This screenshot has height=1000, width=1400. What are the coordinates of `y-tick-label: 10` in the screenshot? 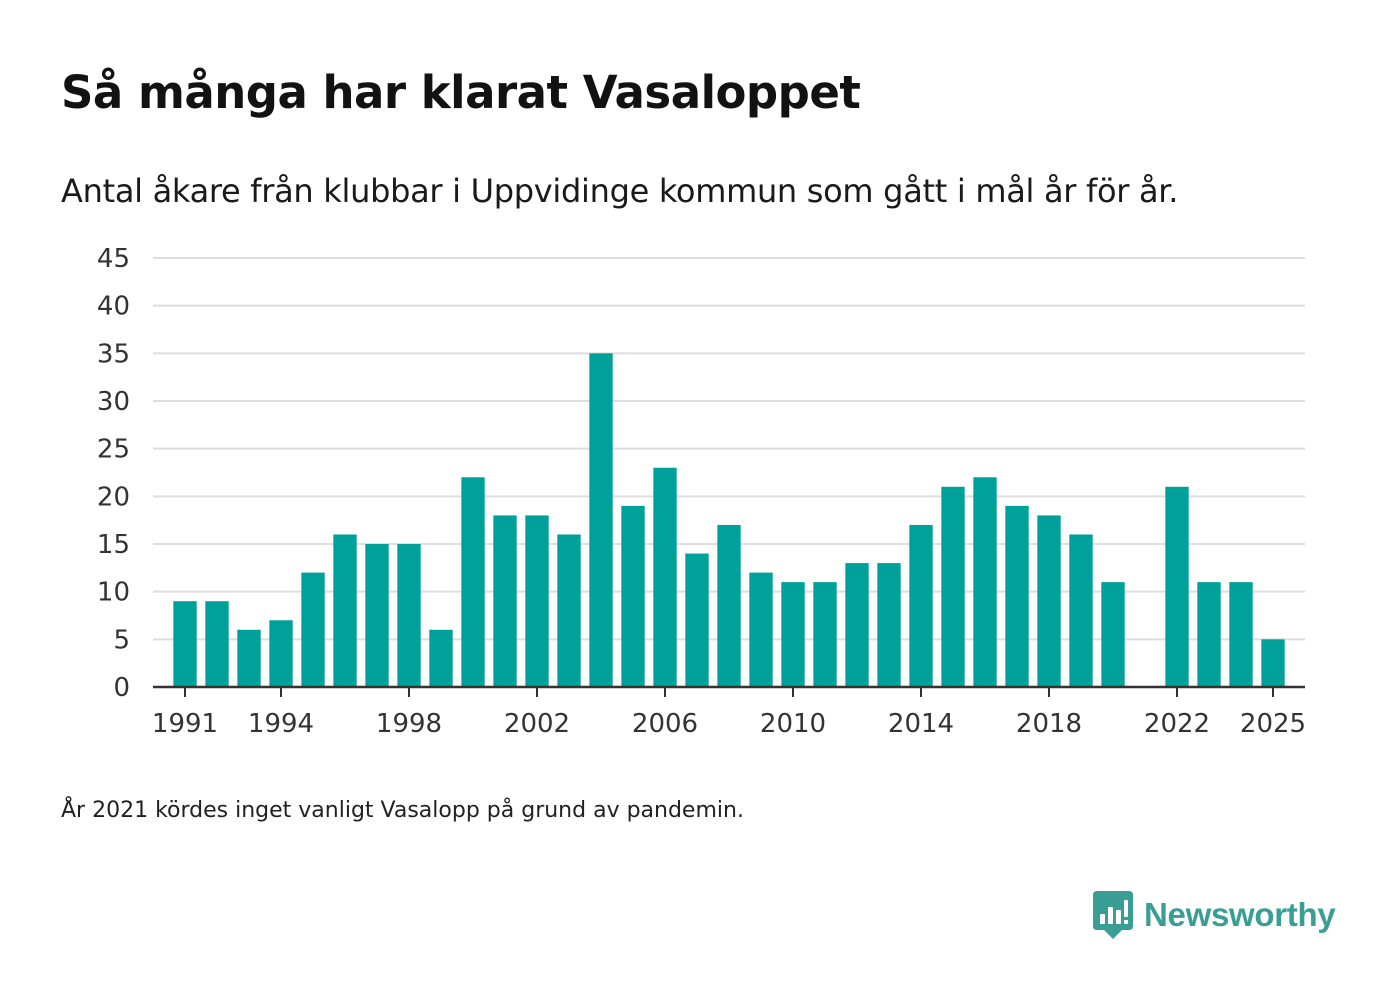 It's located at (113, 593).